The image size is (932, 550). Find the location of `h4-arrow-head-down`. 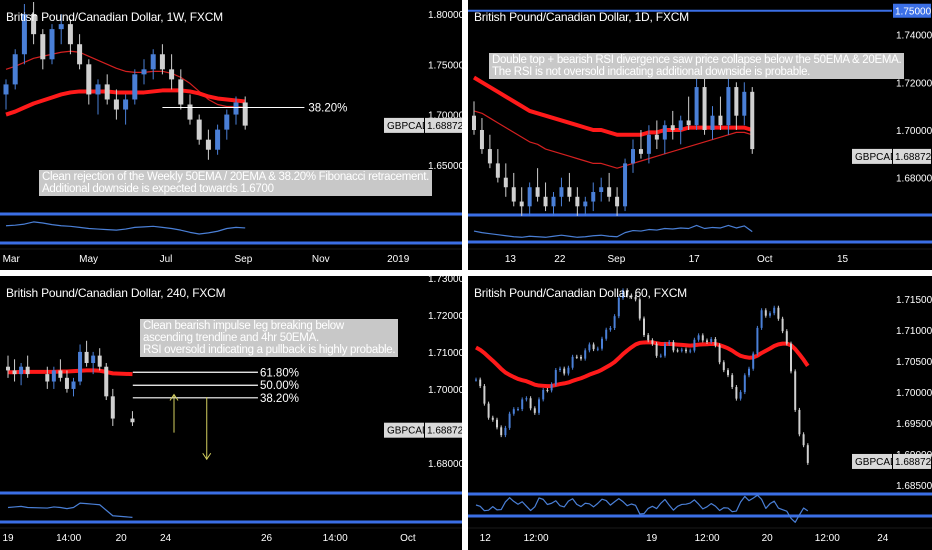

h4-arrow-head-down is located at coordinates (207, 456).